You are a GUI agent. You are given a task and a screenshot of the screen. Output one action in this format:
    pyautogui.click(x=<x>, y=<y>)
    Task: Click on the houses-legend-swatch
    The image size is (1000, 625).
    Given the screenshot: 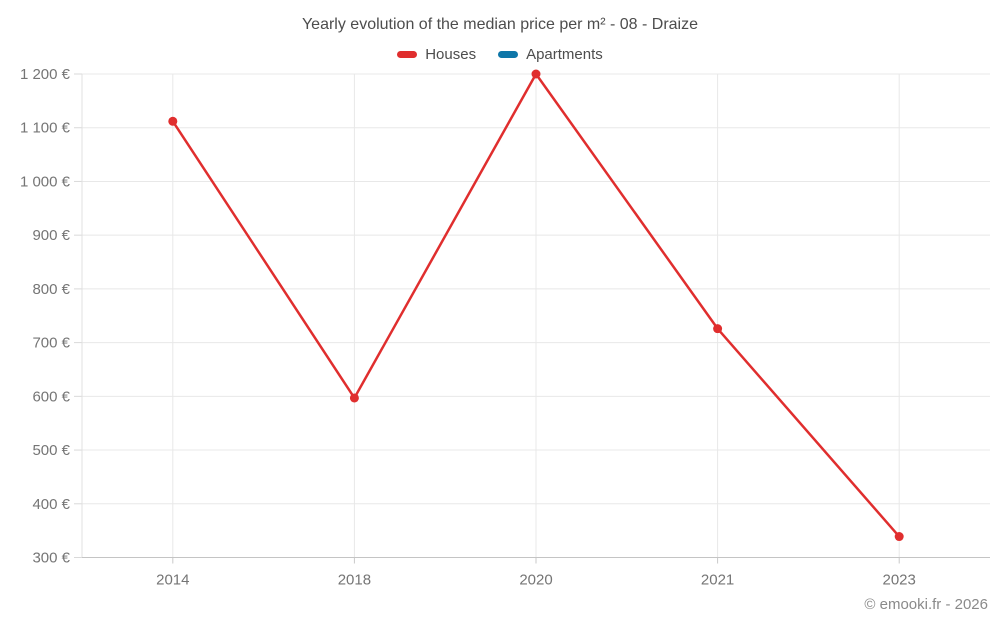 What is the action you would take?
    pyautogui.click(x=407, y=54)
    